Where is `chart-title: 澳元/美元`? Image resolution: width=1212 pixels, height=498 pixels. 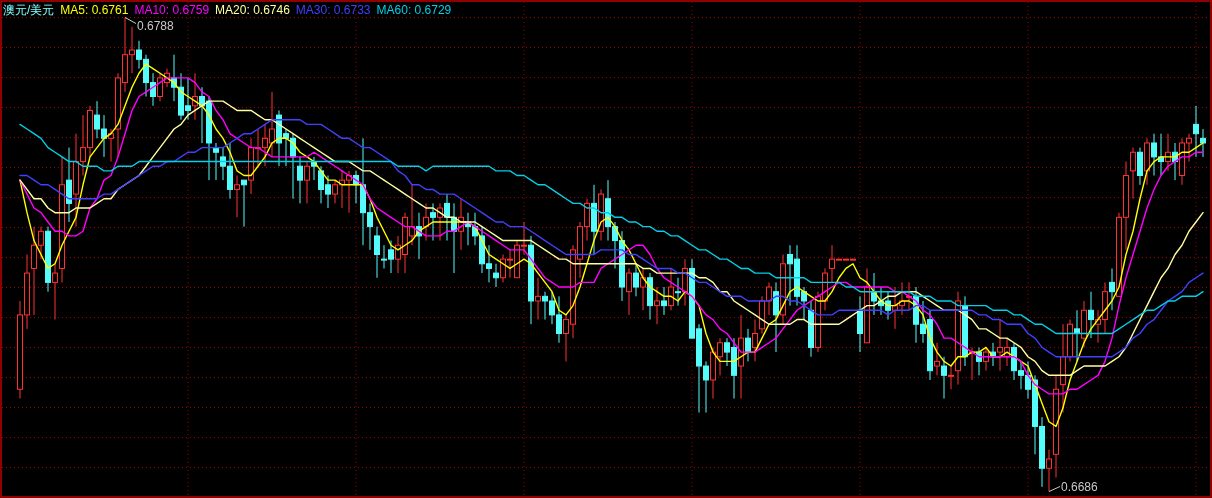 chart-title: 澳元/美元 is located at coordinates (29, 10).